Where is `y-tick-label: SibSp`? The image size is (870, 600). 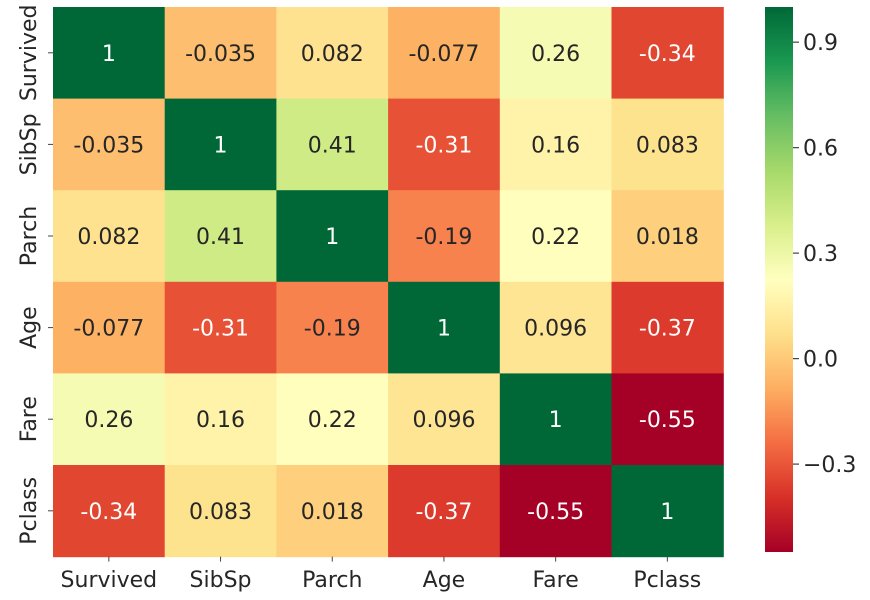 y-tick-label: SibSp is located at coordinates (29, 144).